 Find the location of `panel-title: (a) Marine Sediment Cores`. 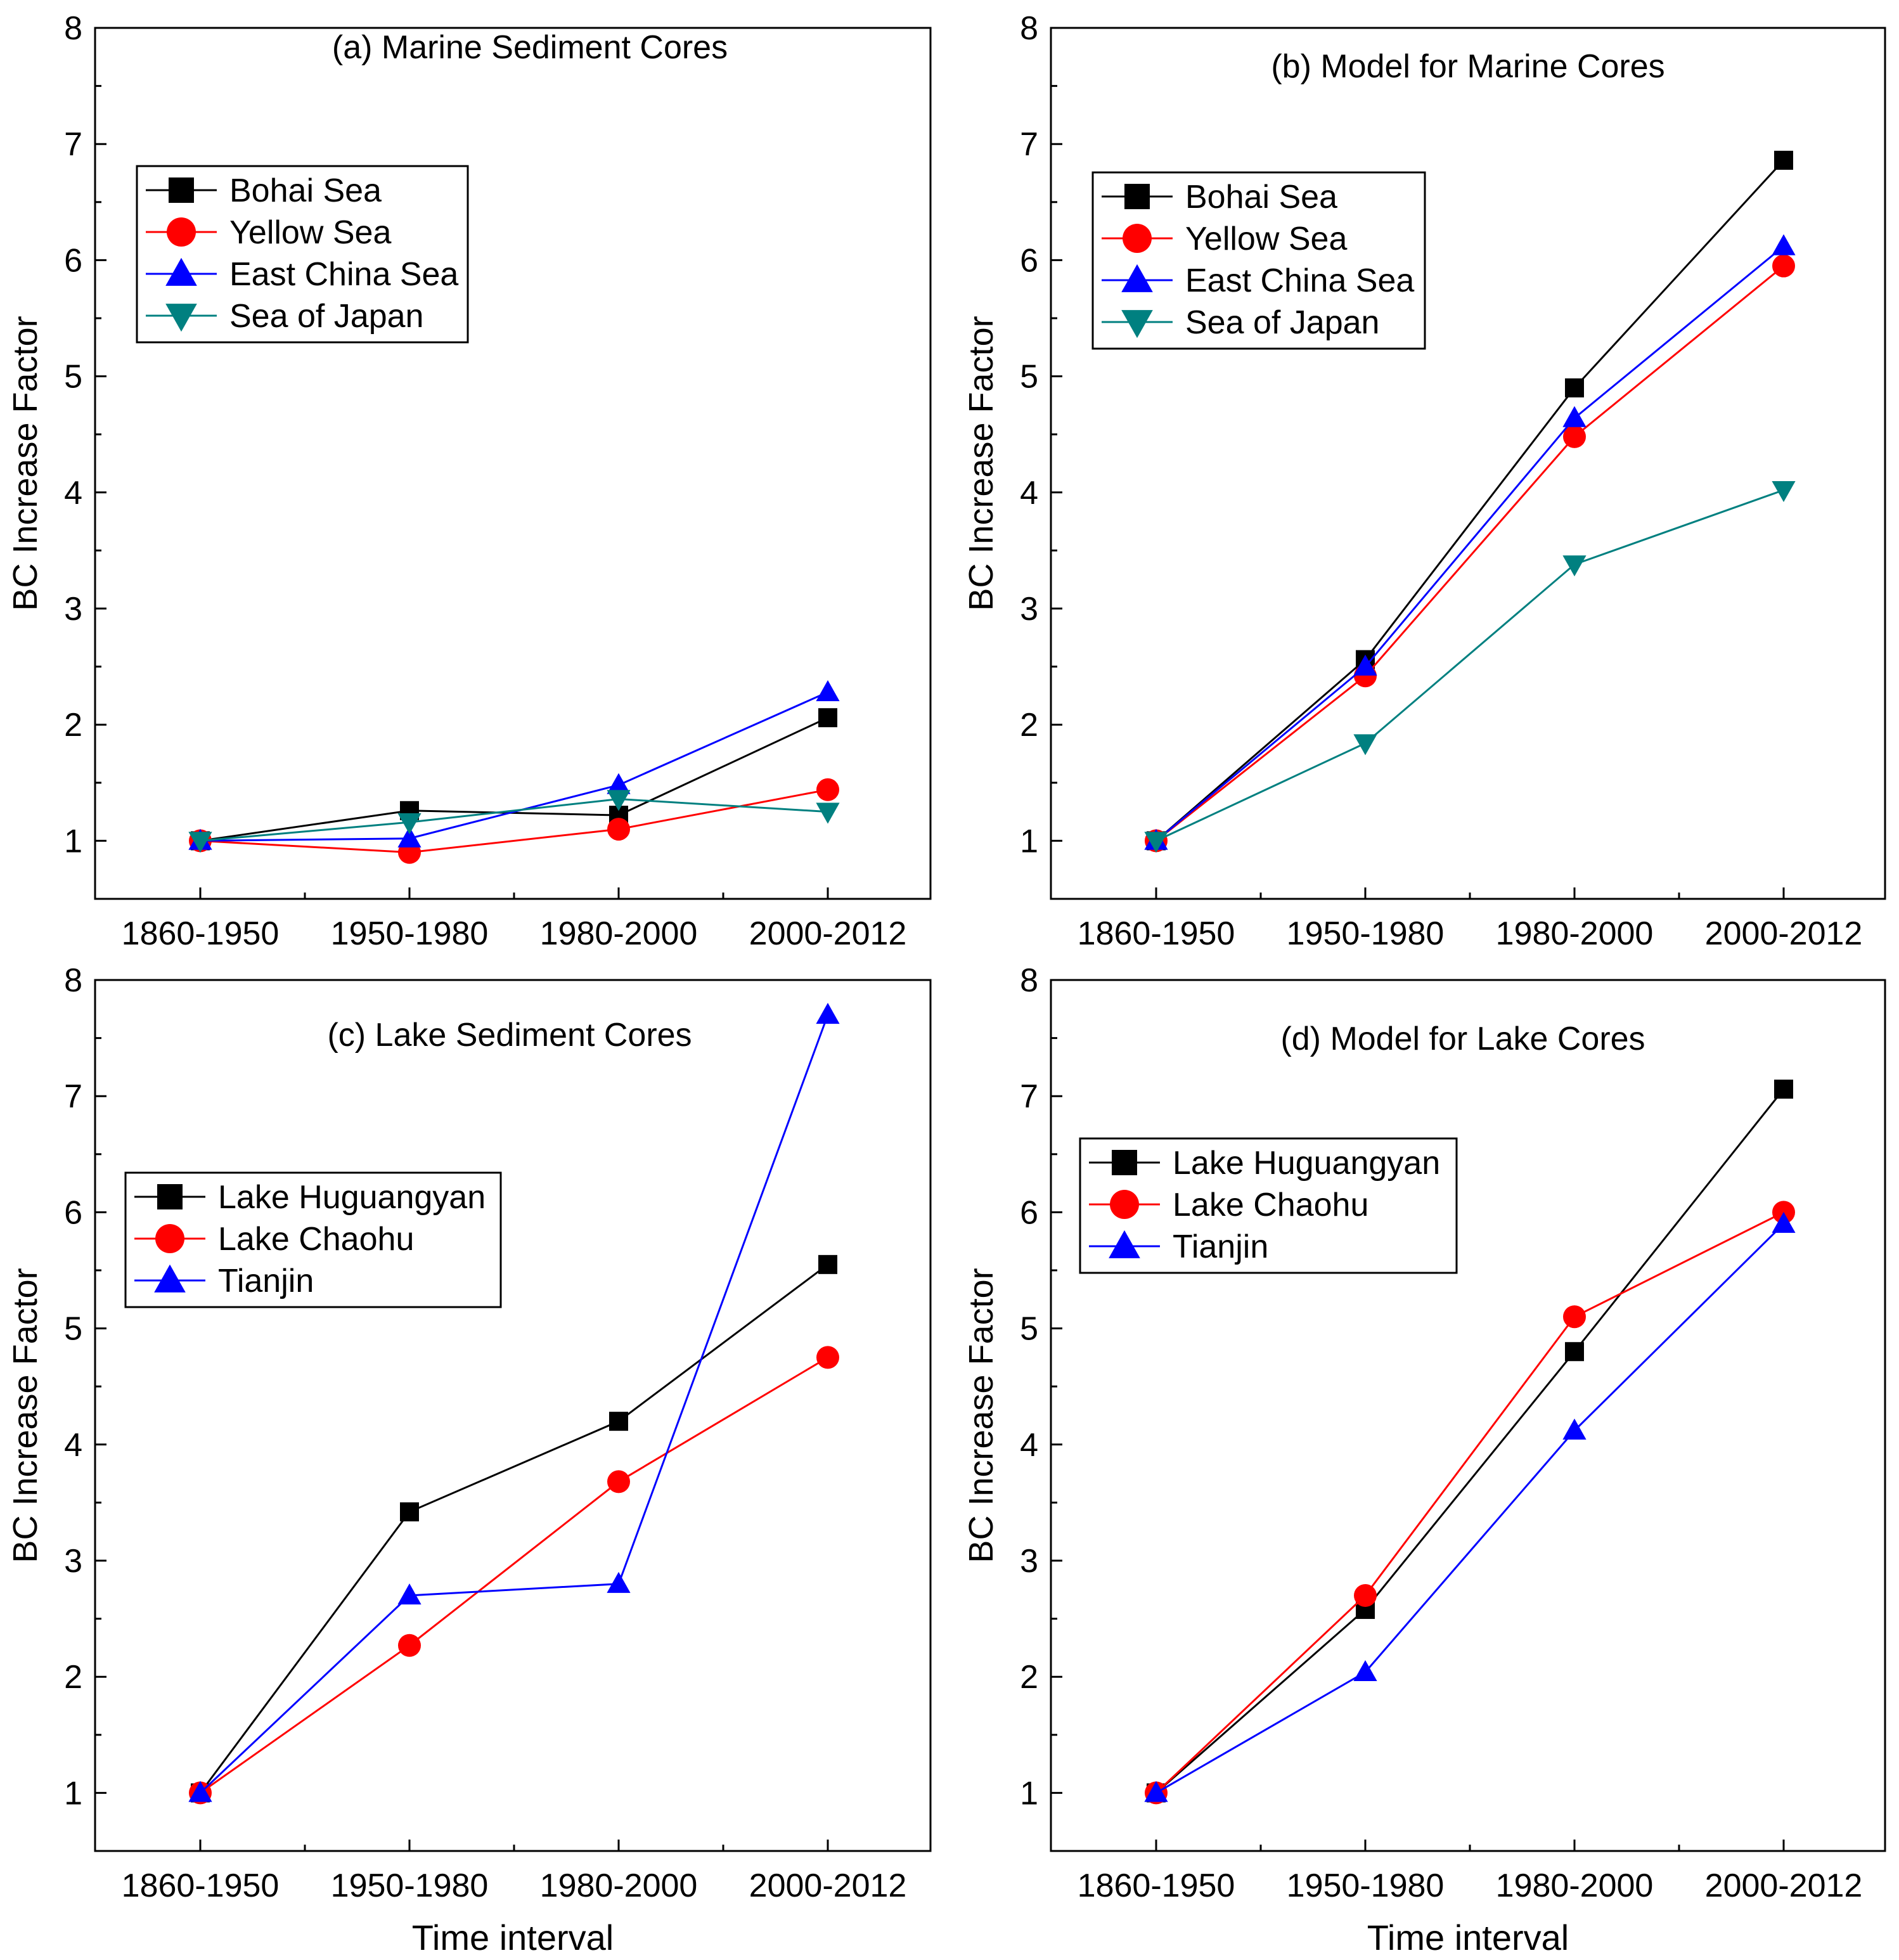

panel-title: (a) Marine Sediment Cores is located at coordinates (530, 47).